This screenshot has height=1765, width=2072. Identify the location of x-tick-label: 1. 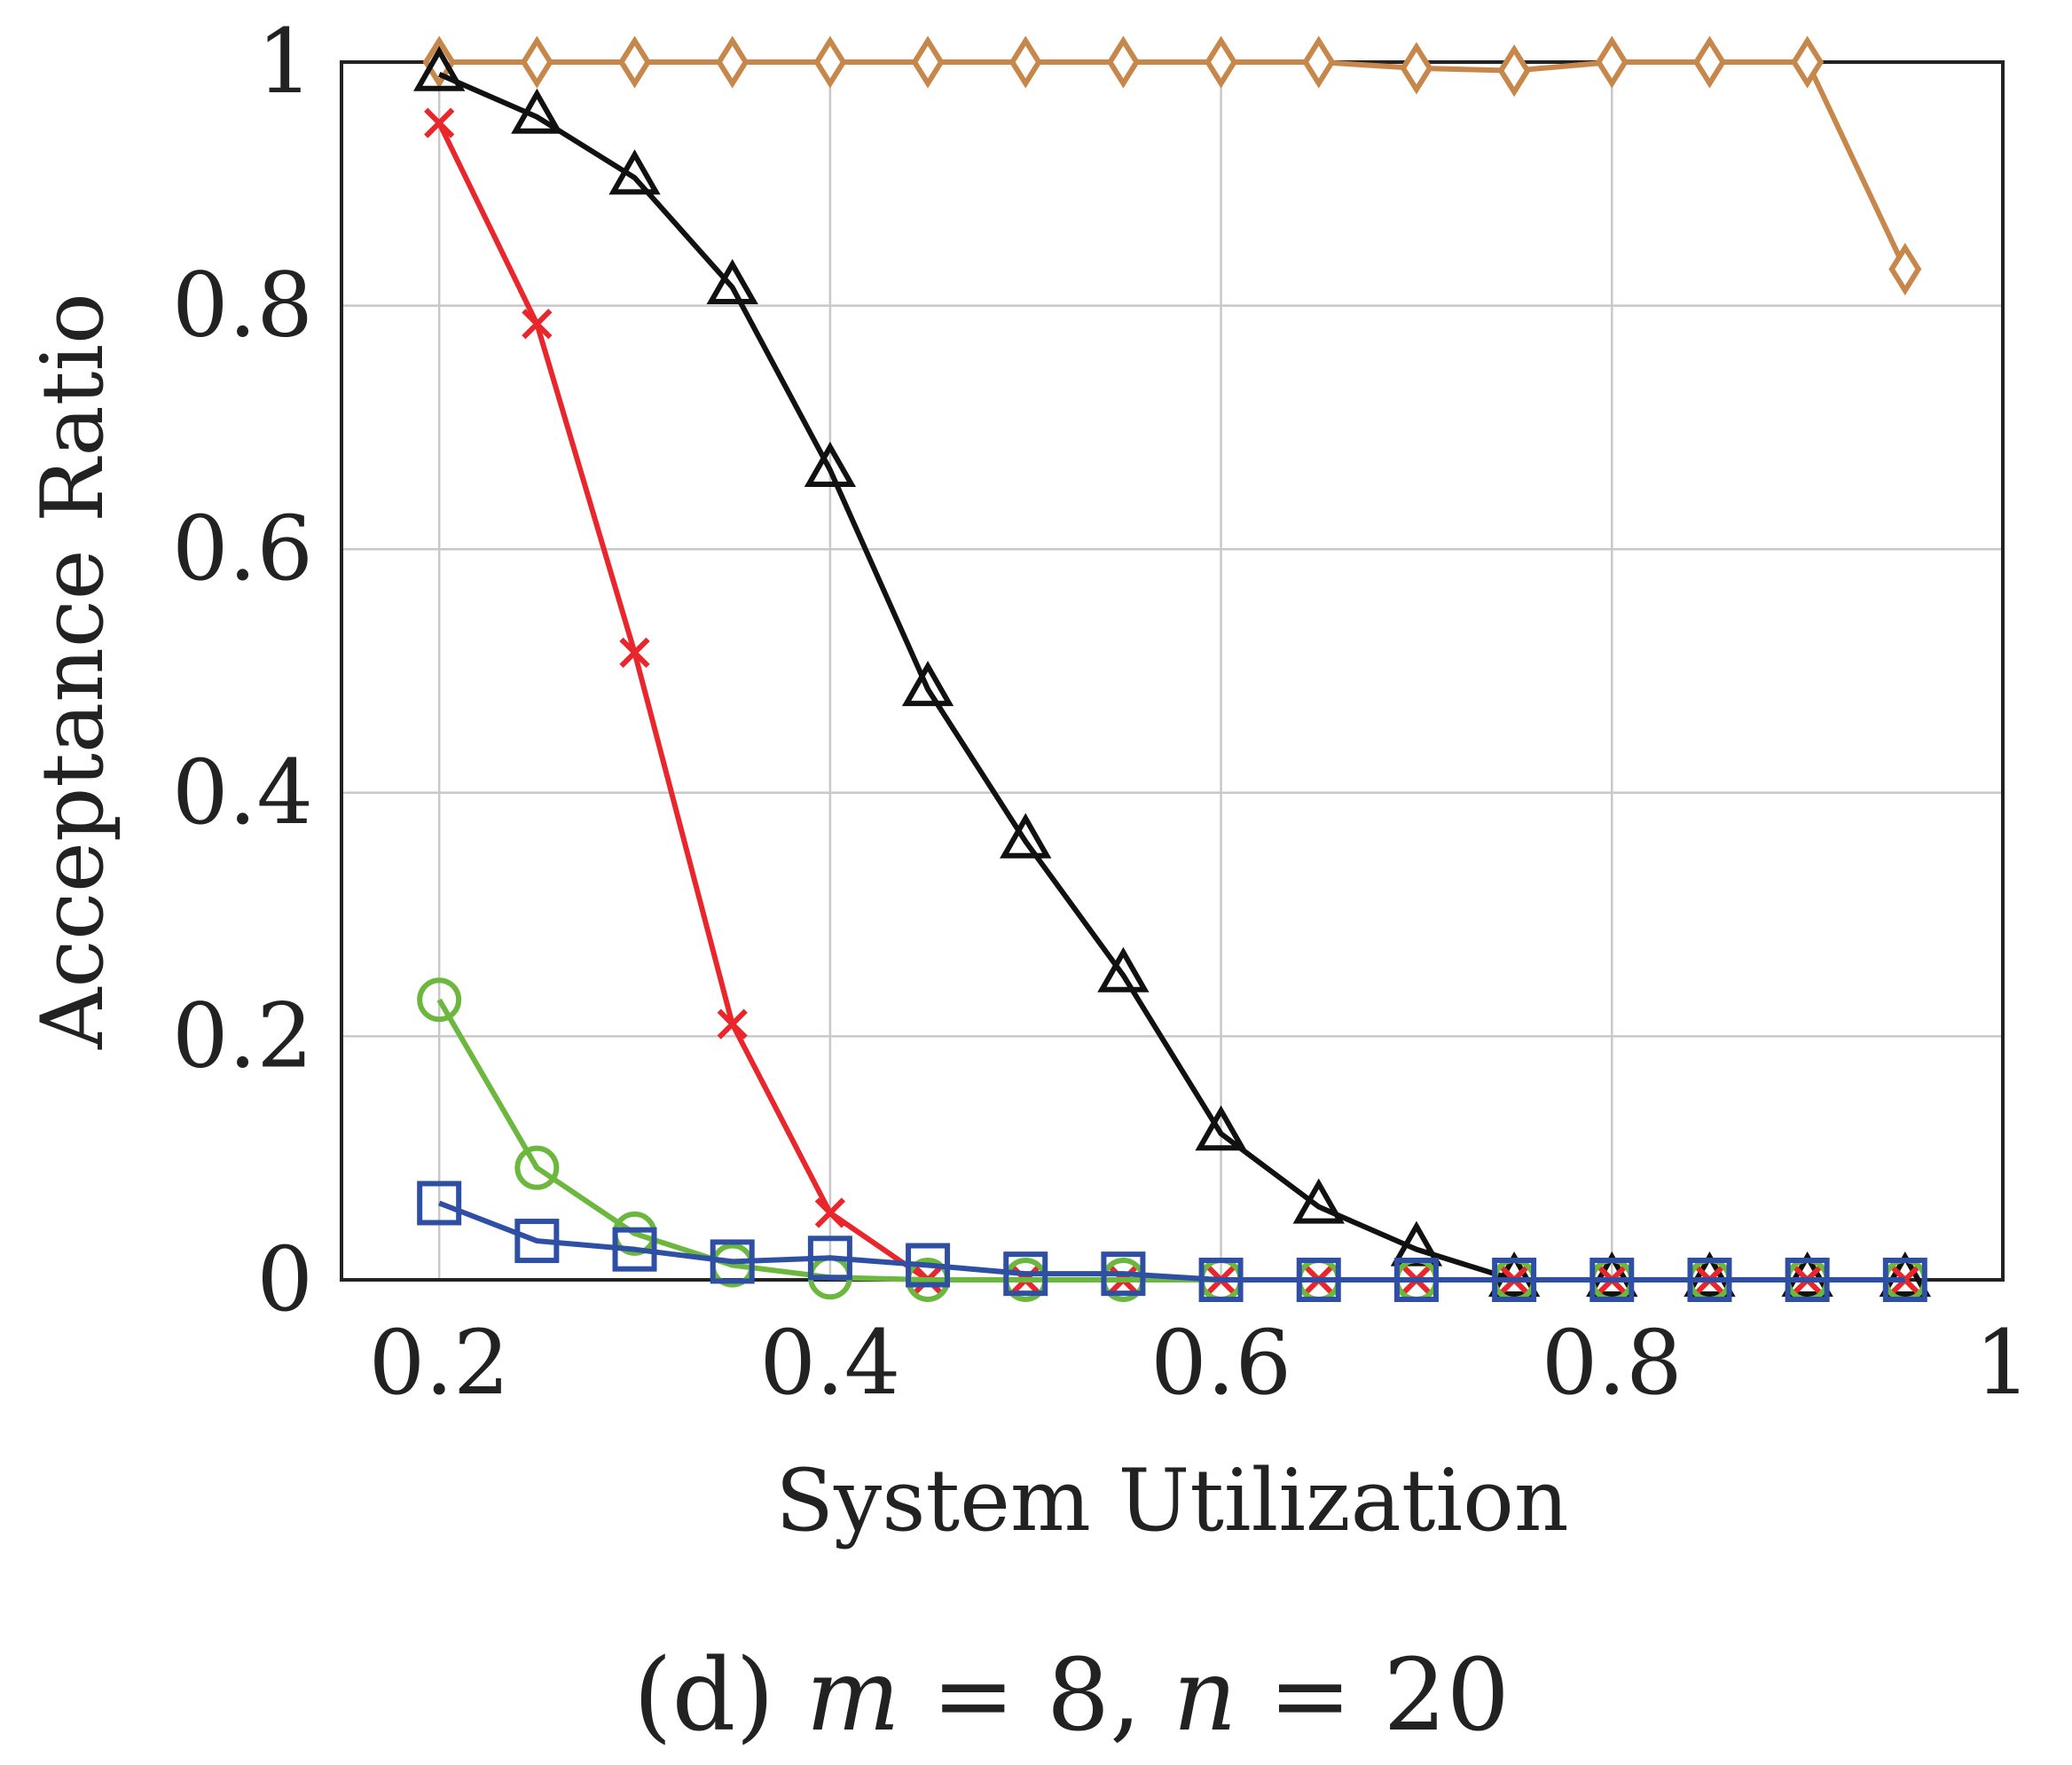
(2002, 1363).